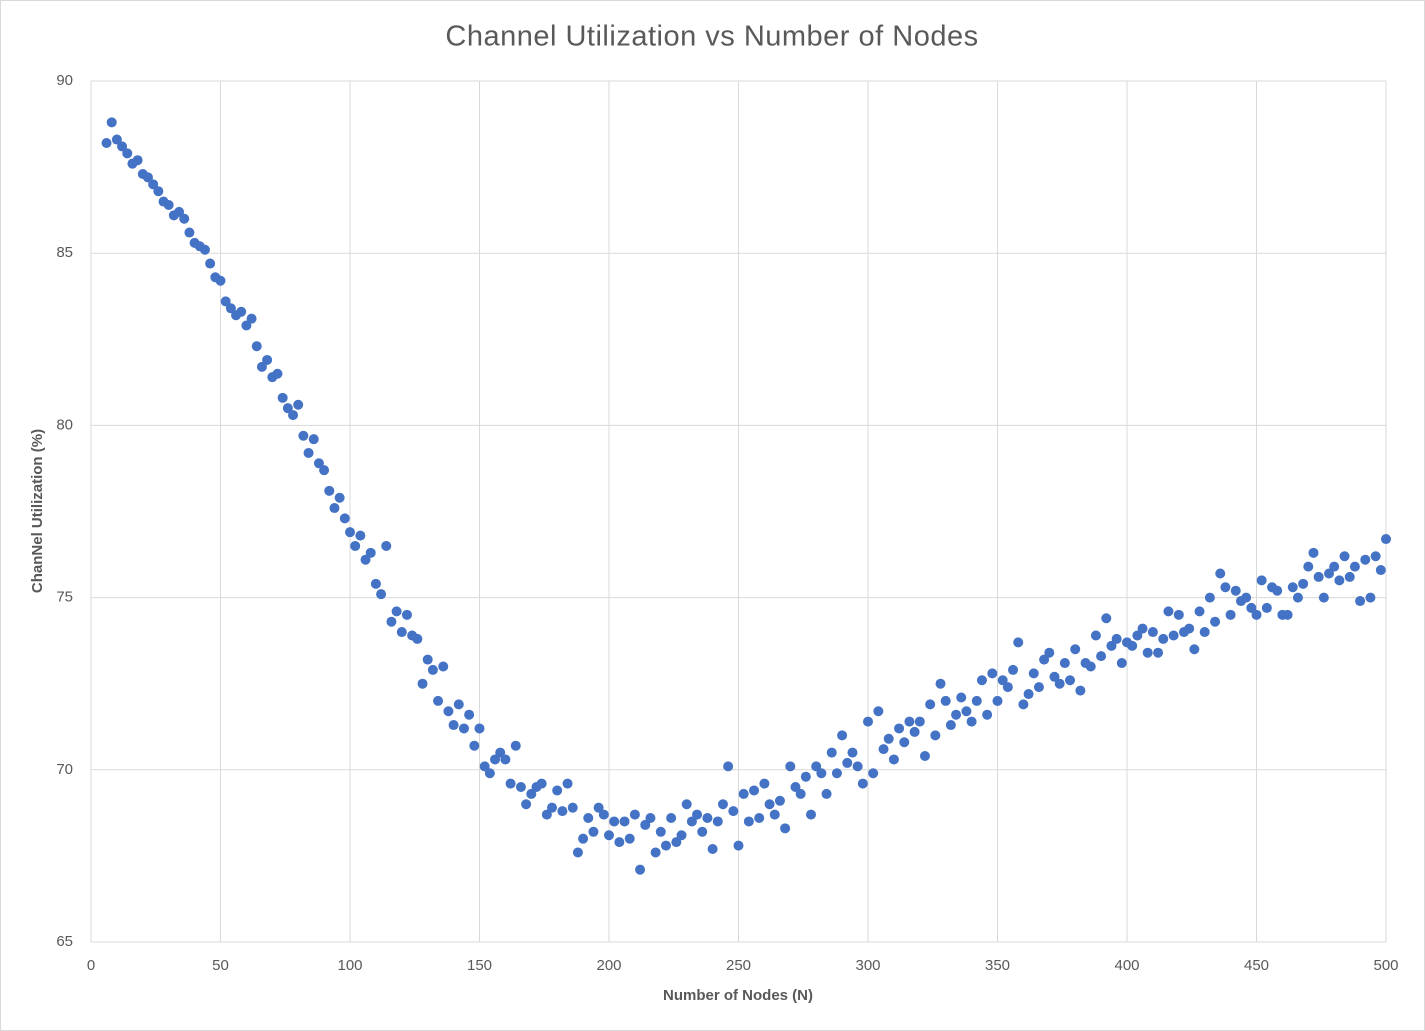  Describe the element at coordinates (64, 769) in the screenshot. I see `y-tick-label: 70` at that location.